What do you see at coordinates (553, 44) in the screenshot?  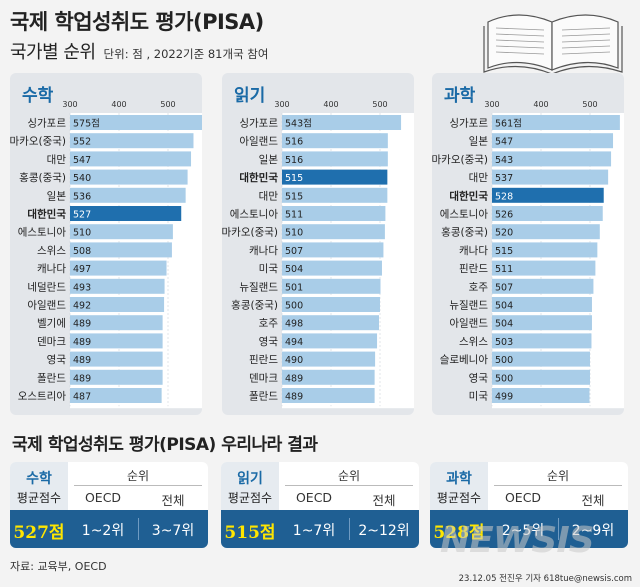 I see `book-icon` at bounding box center [553, 44].